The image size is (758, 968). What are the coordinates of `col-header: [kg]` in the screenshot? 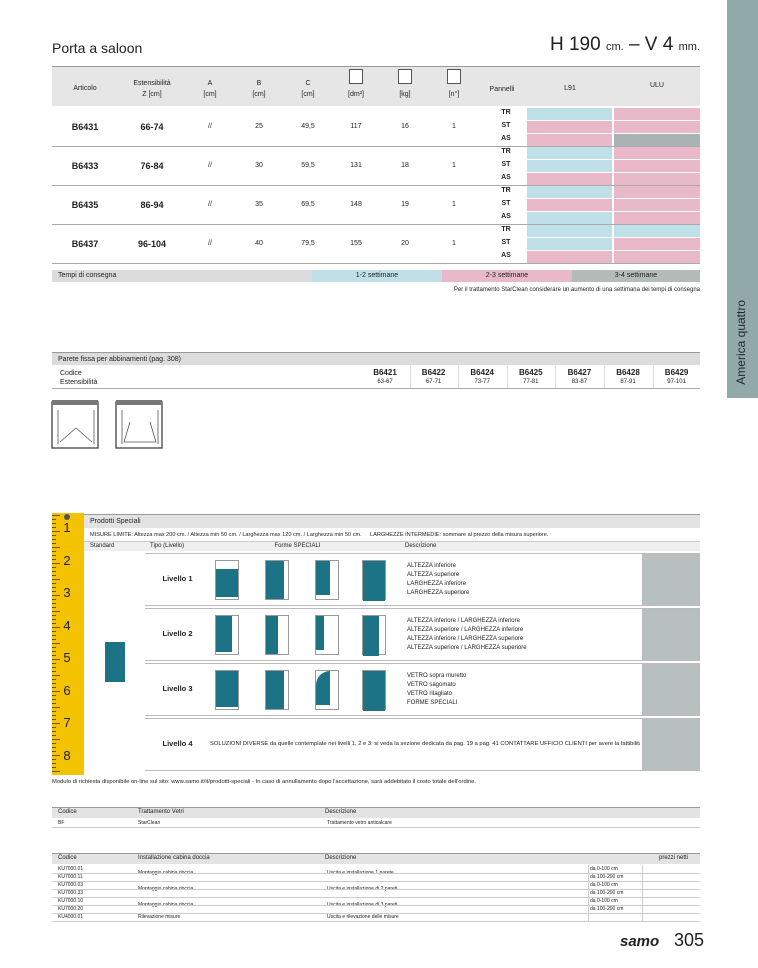 It's located at (405, 94).